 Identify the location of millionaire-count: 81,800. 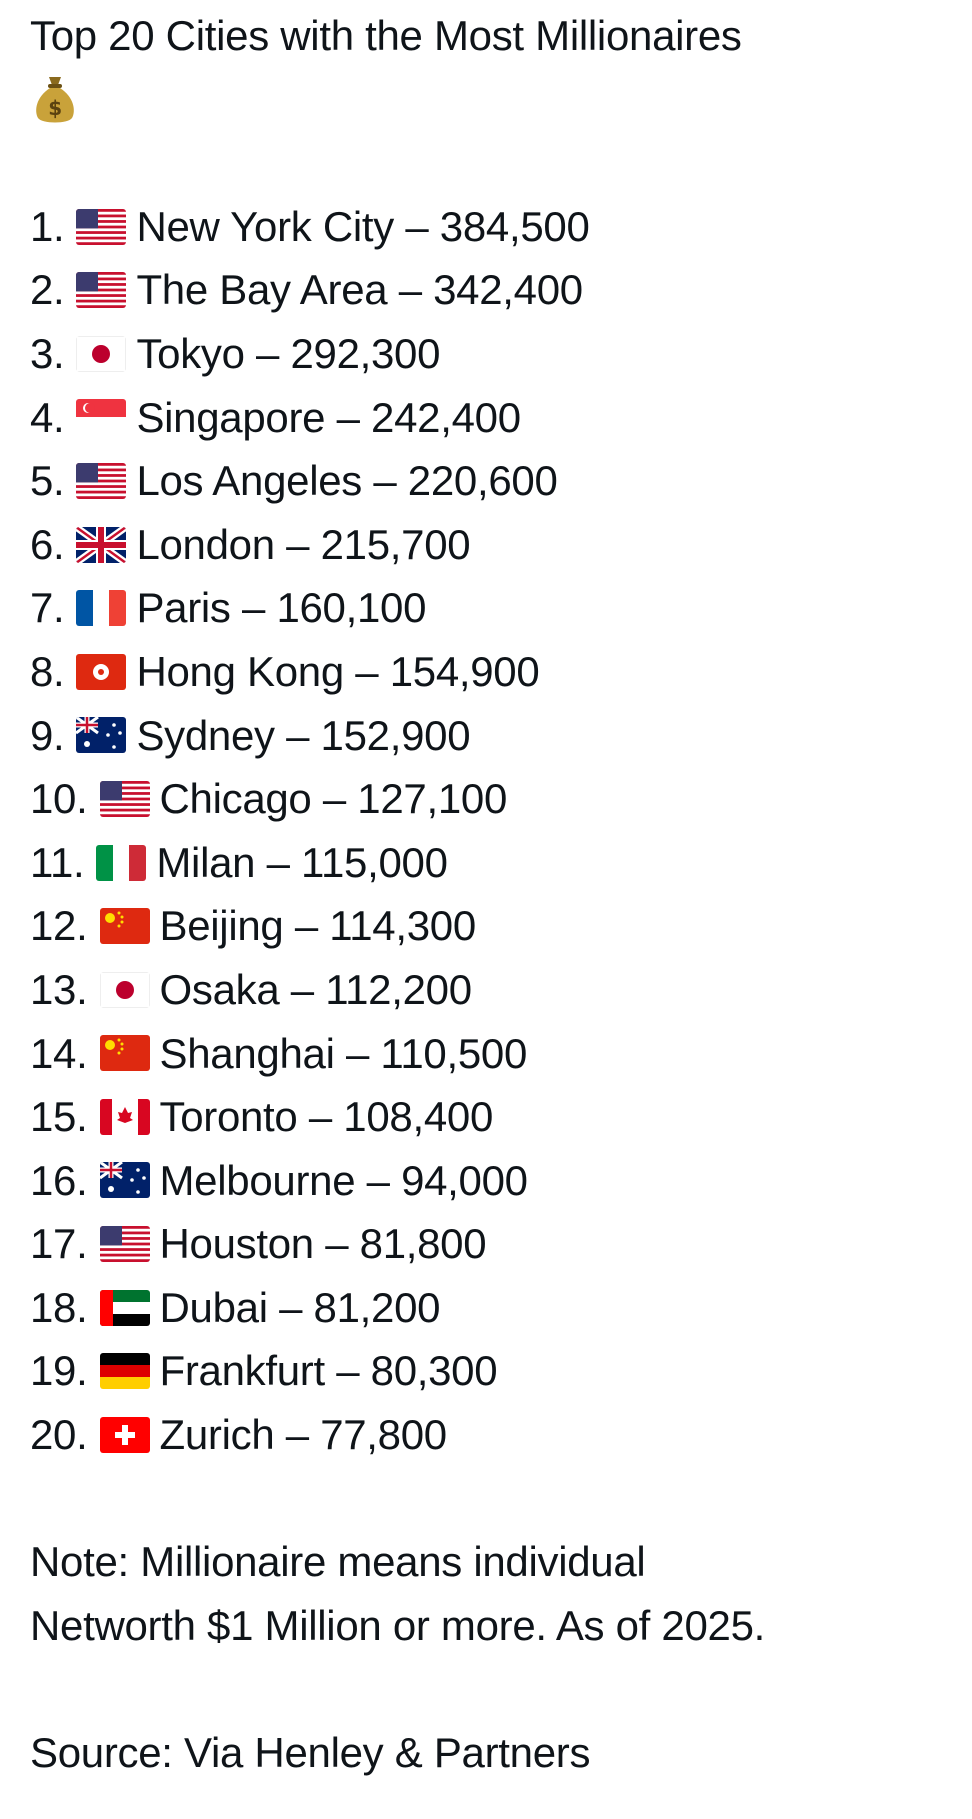
(423, 1244).